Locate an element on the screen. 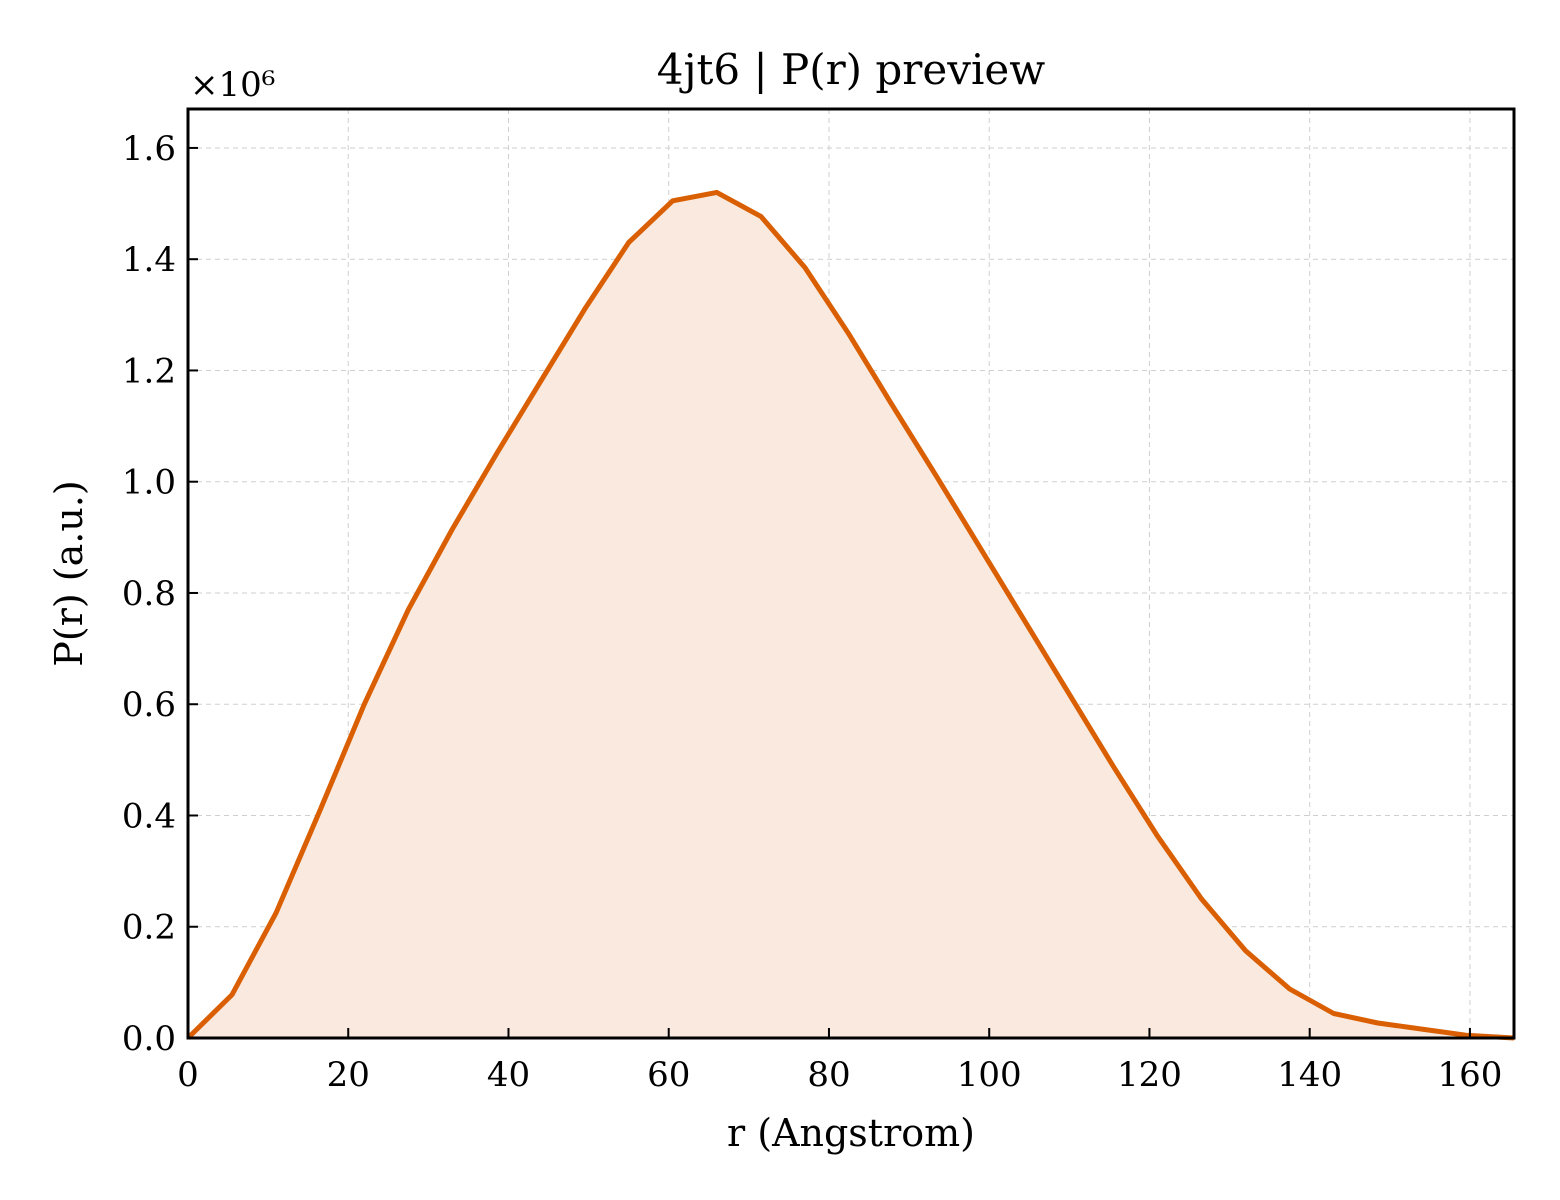  x-tick-label: 40 is located at coordinates (508, 1075).